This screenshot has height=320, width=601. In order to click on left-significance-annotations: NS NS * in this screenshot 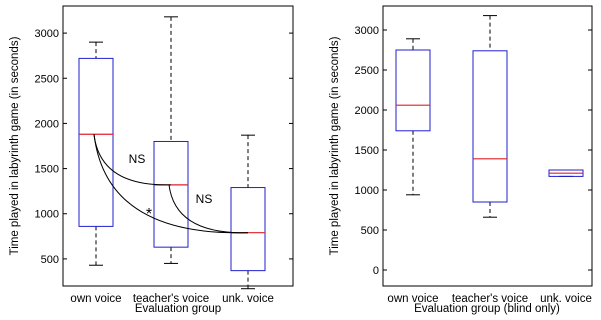, I will do `click(171, 184)`.